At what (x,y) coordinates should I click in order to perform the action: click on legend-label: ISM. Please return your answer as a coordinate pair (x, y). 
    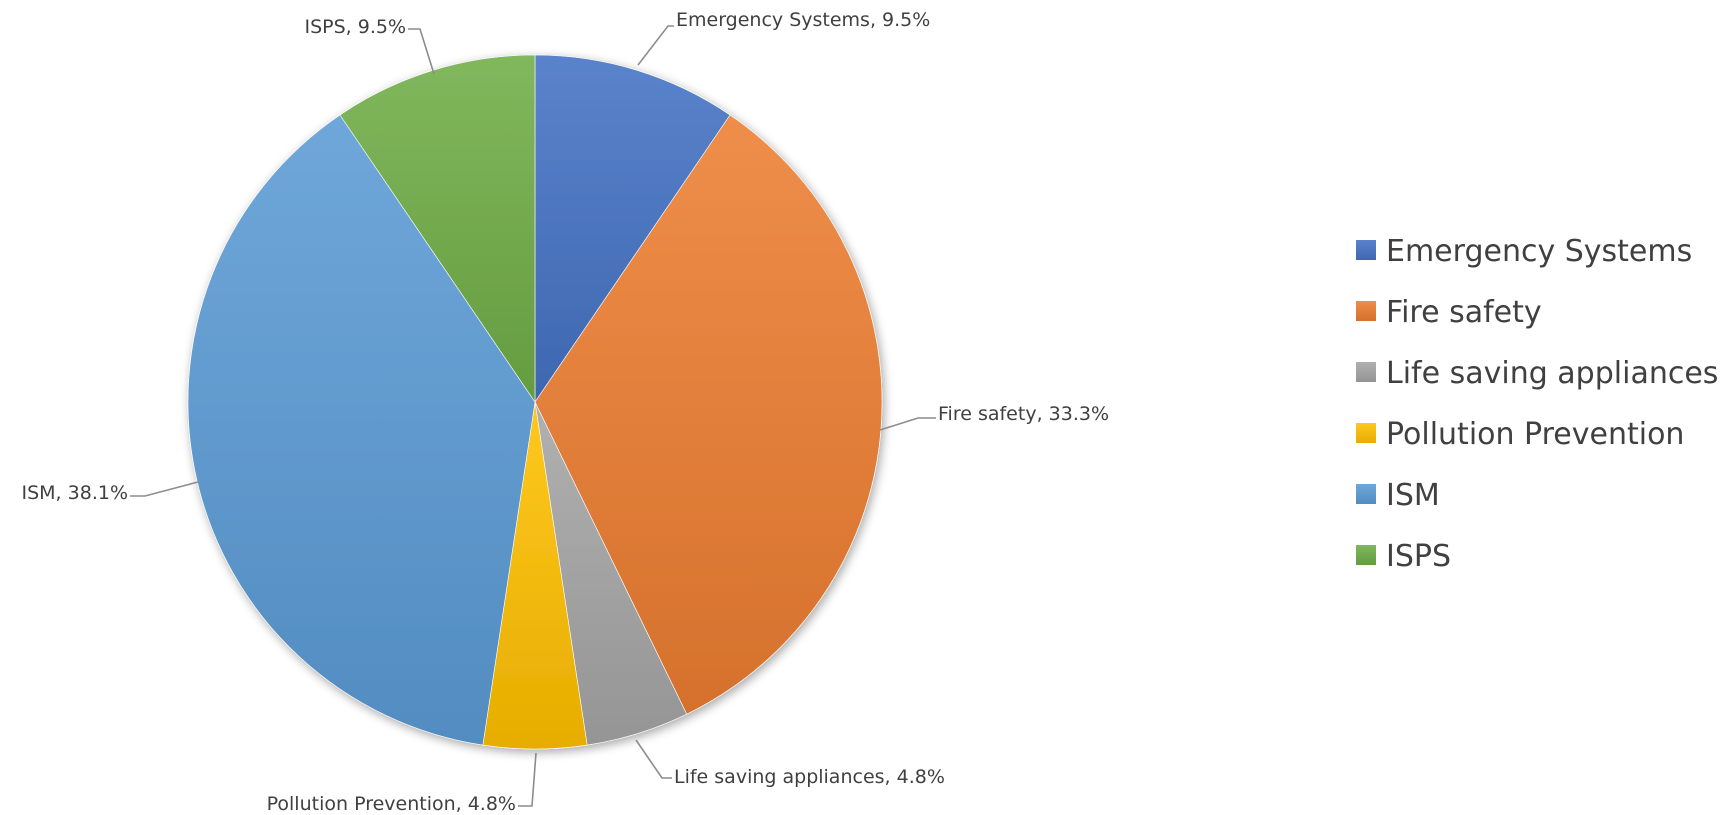
    Looking at the image, I should click on (1413, 495).